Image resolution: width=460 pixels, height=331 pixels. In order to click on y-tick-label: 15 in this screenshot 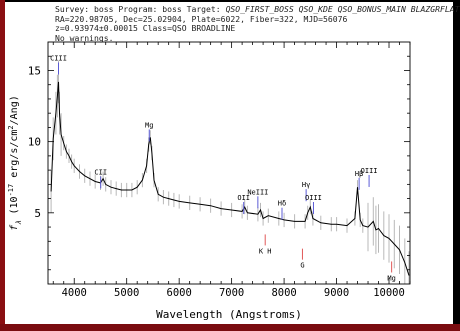, I will do `click(34, 70)`.